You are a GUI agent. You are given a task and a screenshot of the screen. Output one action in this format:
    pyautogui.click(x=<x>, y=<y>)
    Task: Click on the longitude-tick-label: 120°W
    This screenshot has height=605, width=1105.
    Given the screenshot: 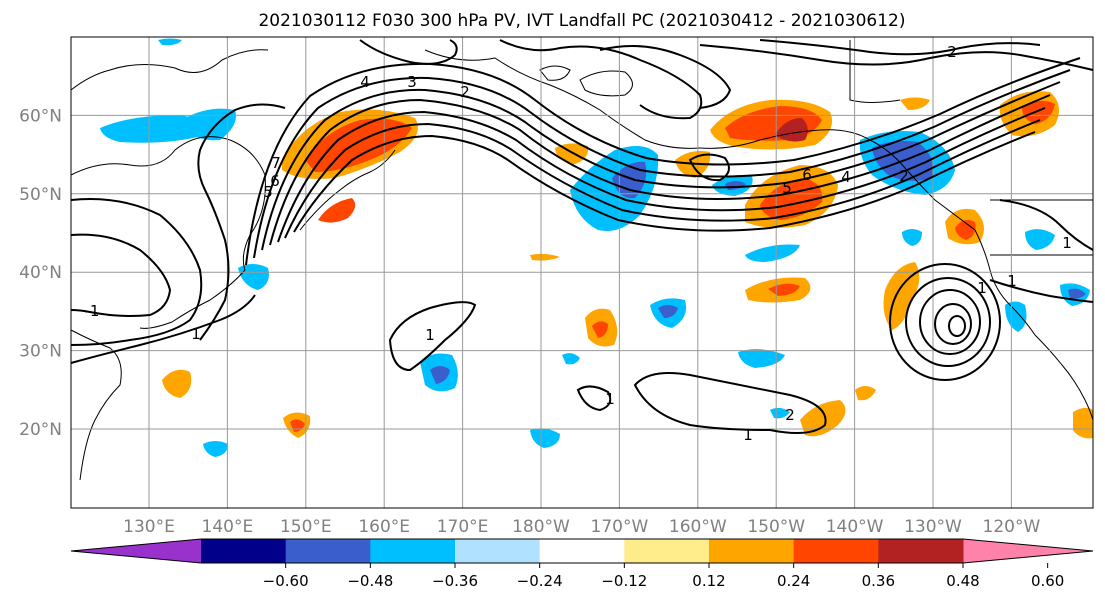 What is the action you would take?
    pyautogui.click(x=1012, y=527)
    